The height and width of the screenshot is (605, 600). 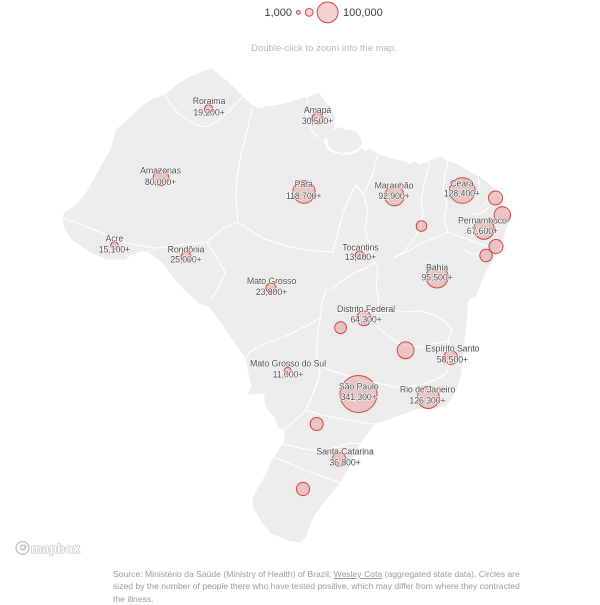 I want to click on svg-text: mapbox, so click(x=55, y=549).